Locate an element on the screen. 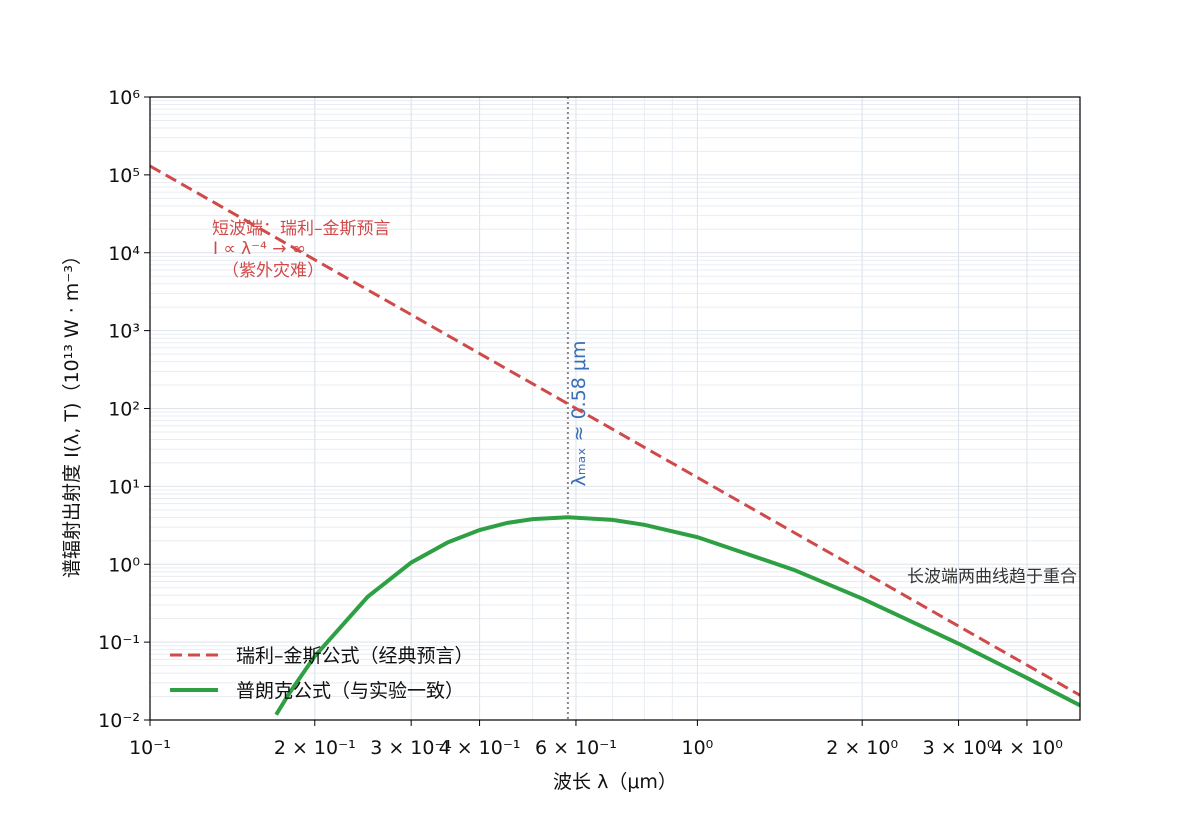  annotation: 短波端：瑞利–金斯预言 is located at coordinates (301, 229).